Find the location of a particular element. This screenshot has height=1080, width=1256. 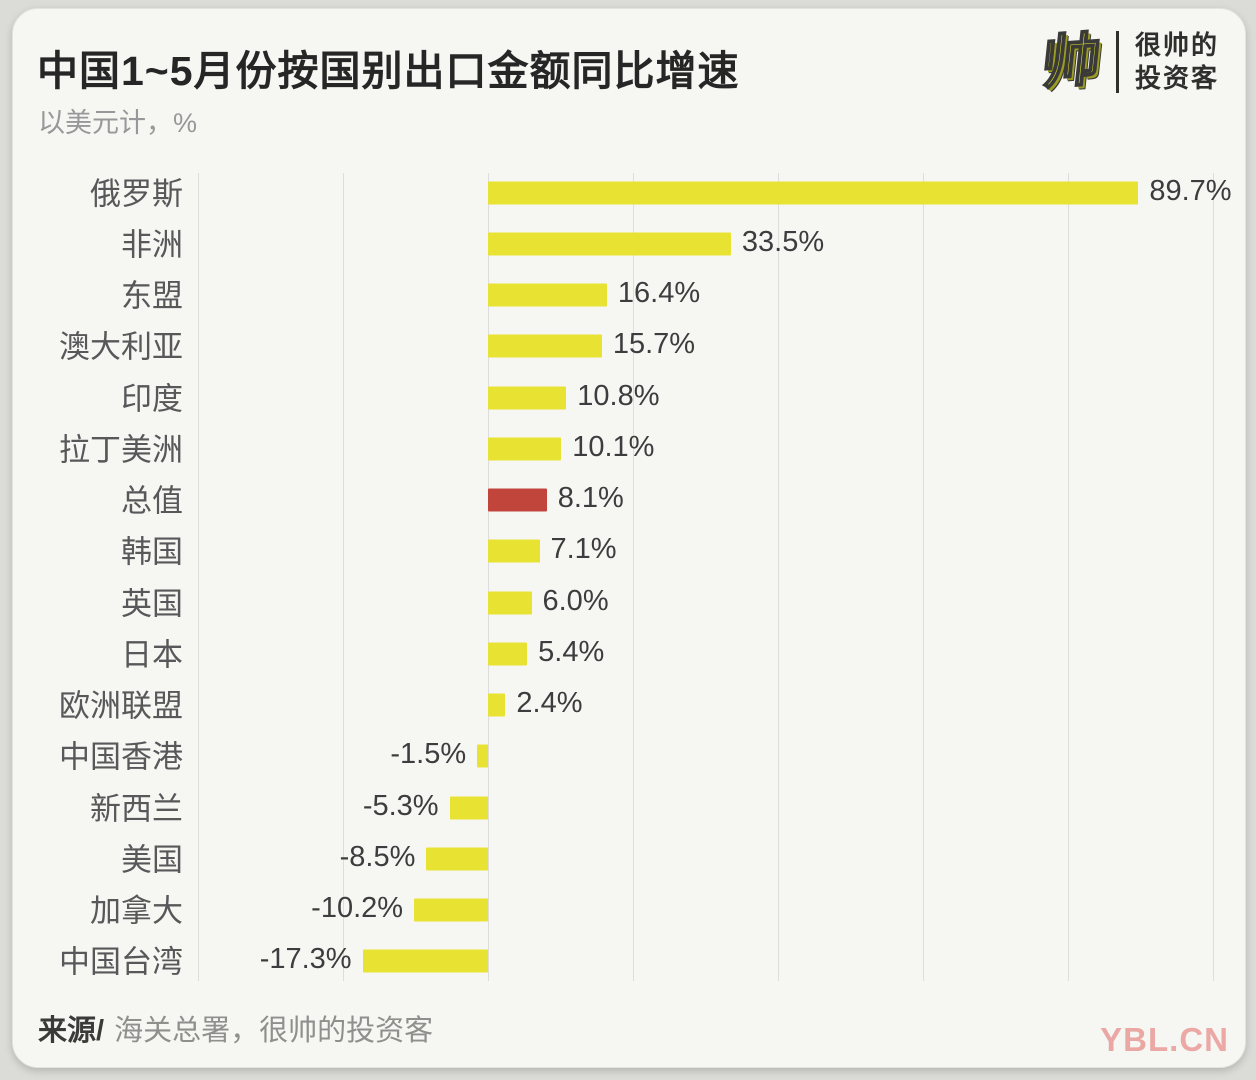

category-label: 东盟 is located at coordinates (152, 296).